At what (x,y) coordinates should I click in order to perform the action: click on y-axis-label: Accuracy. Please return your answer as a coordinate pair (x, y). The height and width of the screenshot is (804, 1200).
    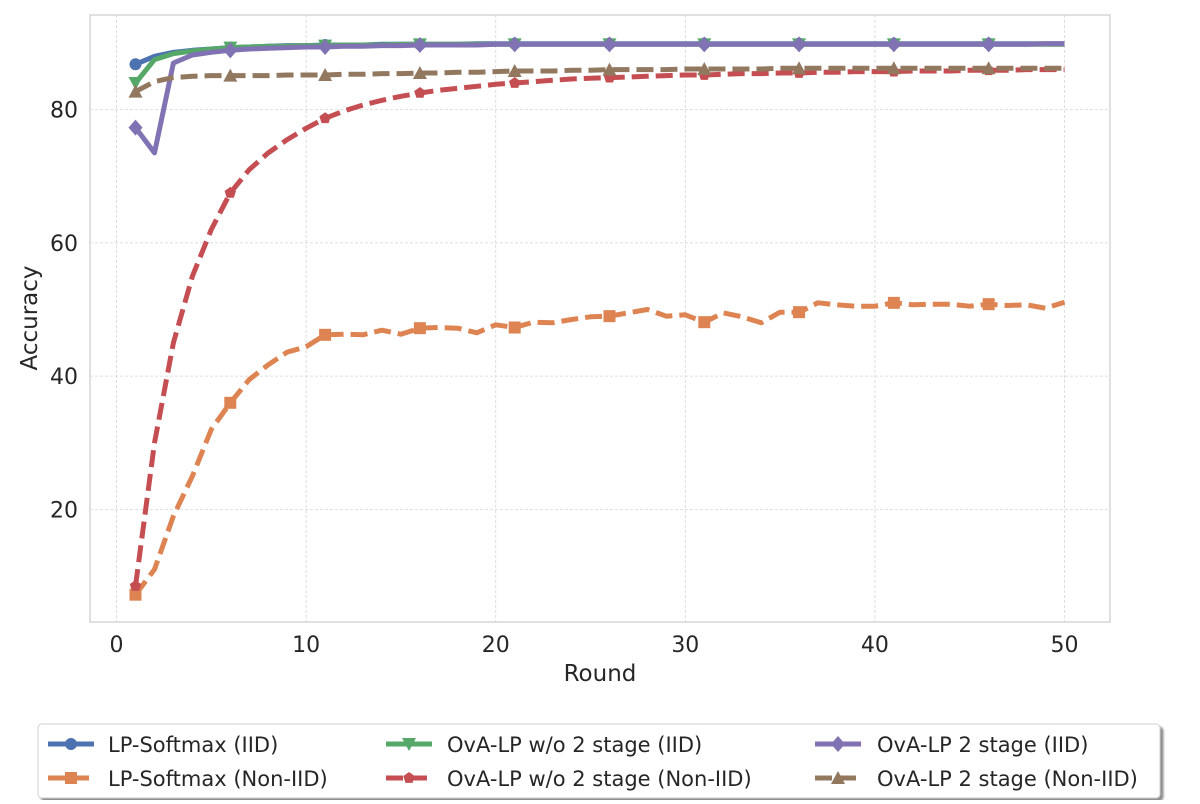
    Looking at the image, I should click on (30, 317).